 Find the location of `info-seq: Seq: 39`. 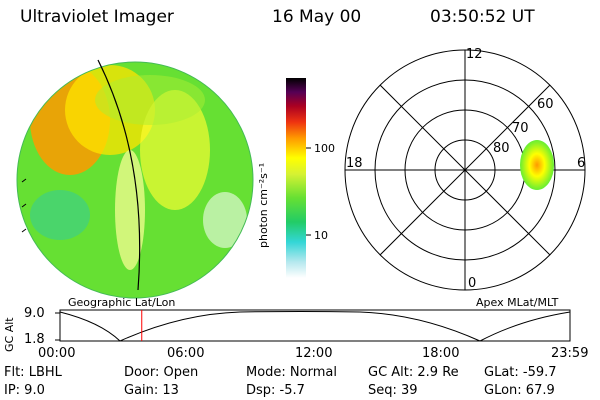

info-seq: Seq: 39 is located at coordinates (393, 390).